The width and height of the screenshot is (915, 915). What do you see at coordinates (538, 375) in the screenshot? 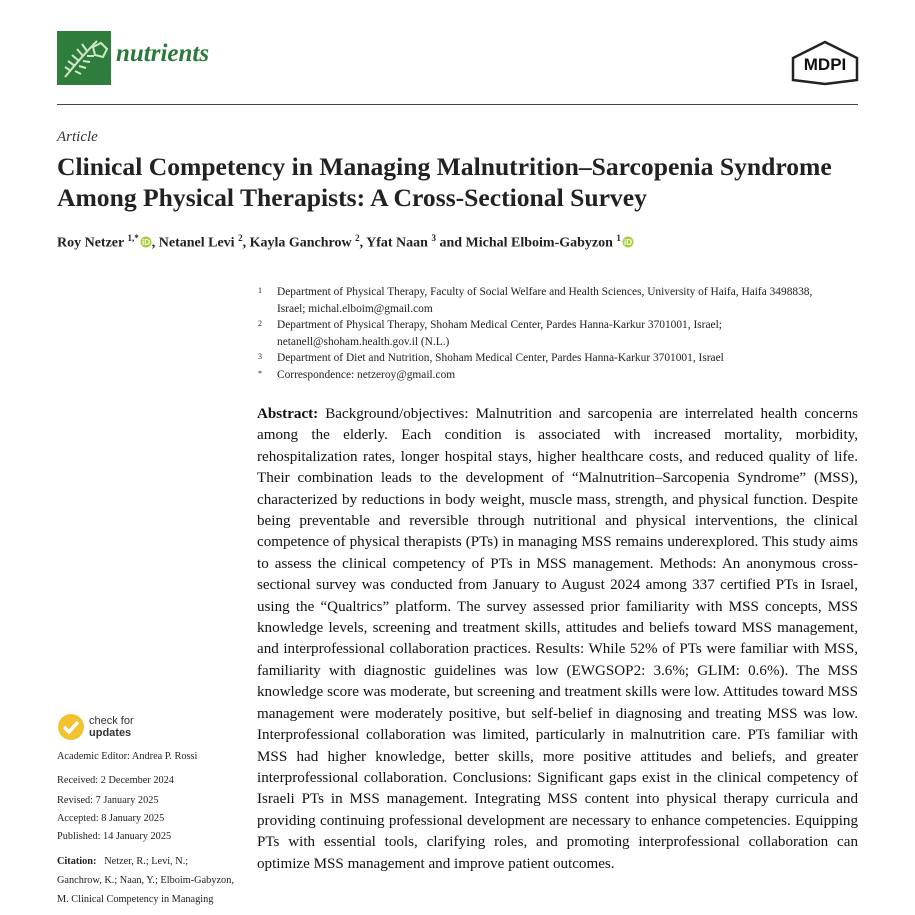
I see `affiliation: * Correspondence: netzeroy@gmail.com` at bounding box center [538, 375].